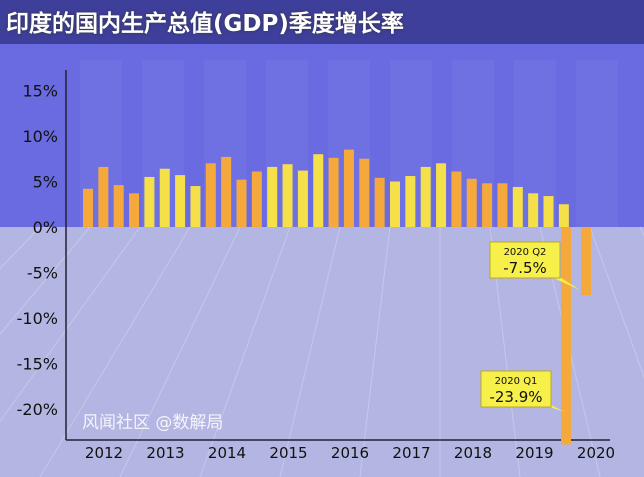  I want to click on title-band, so click(322, 22).